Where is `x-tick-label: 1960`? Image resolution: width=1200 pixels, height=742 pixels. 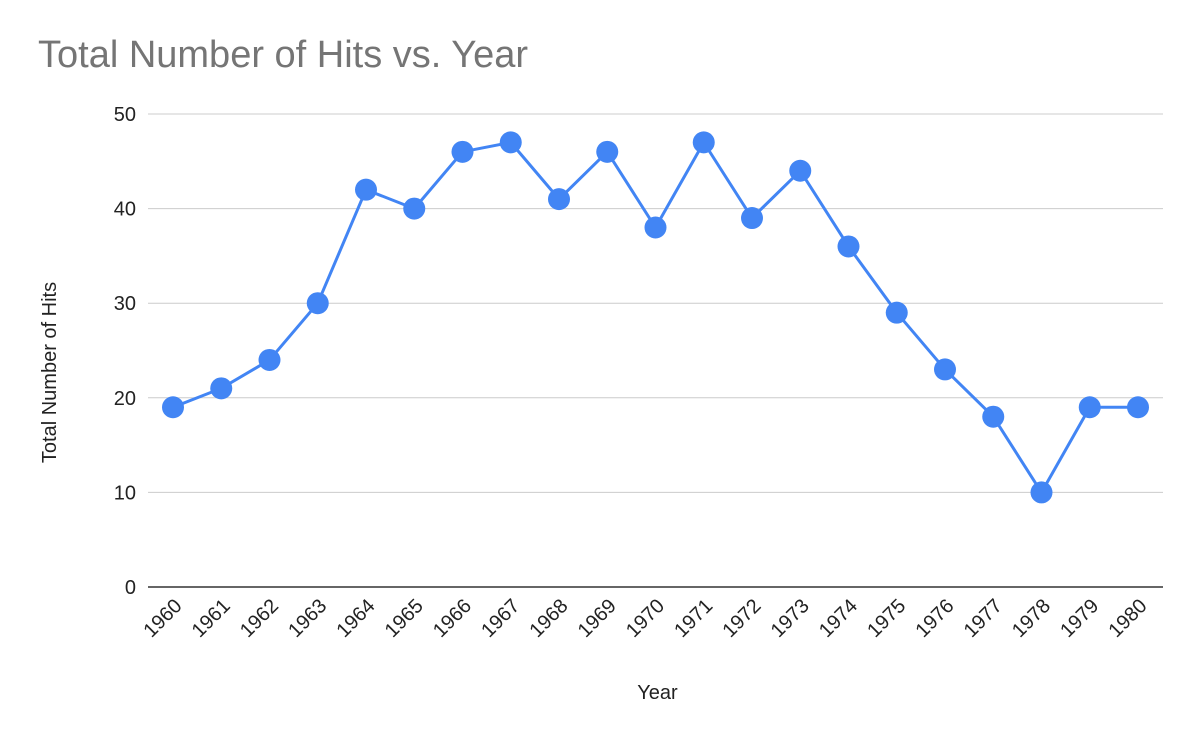 x-tick-label: 1960 is located at coordinates (163, 618).